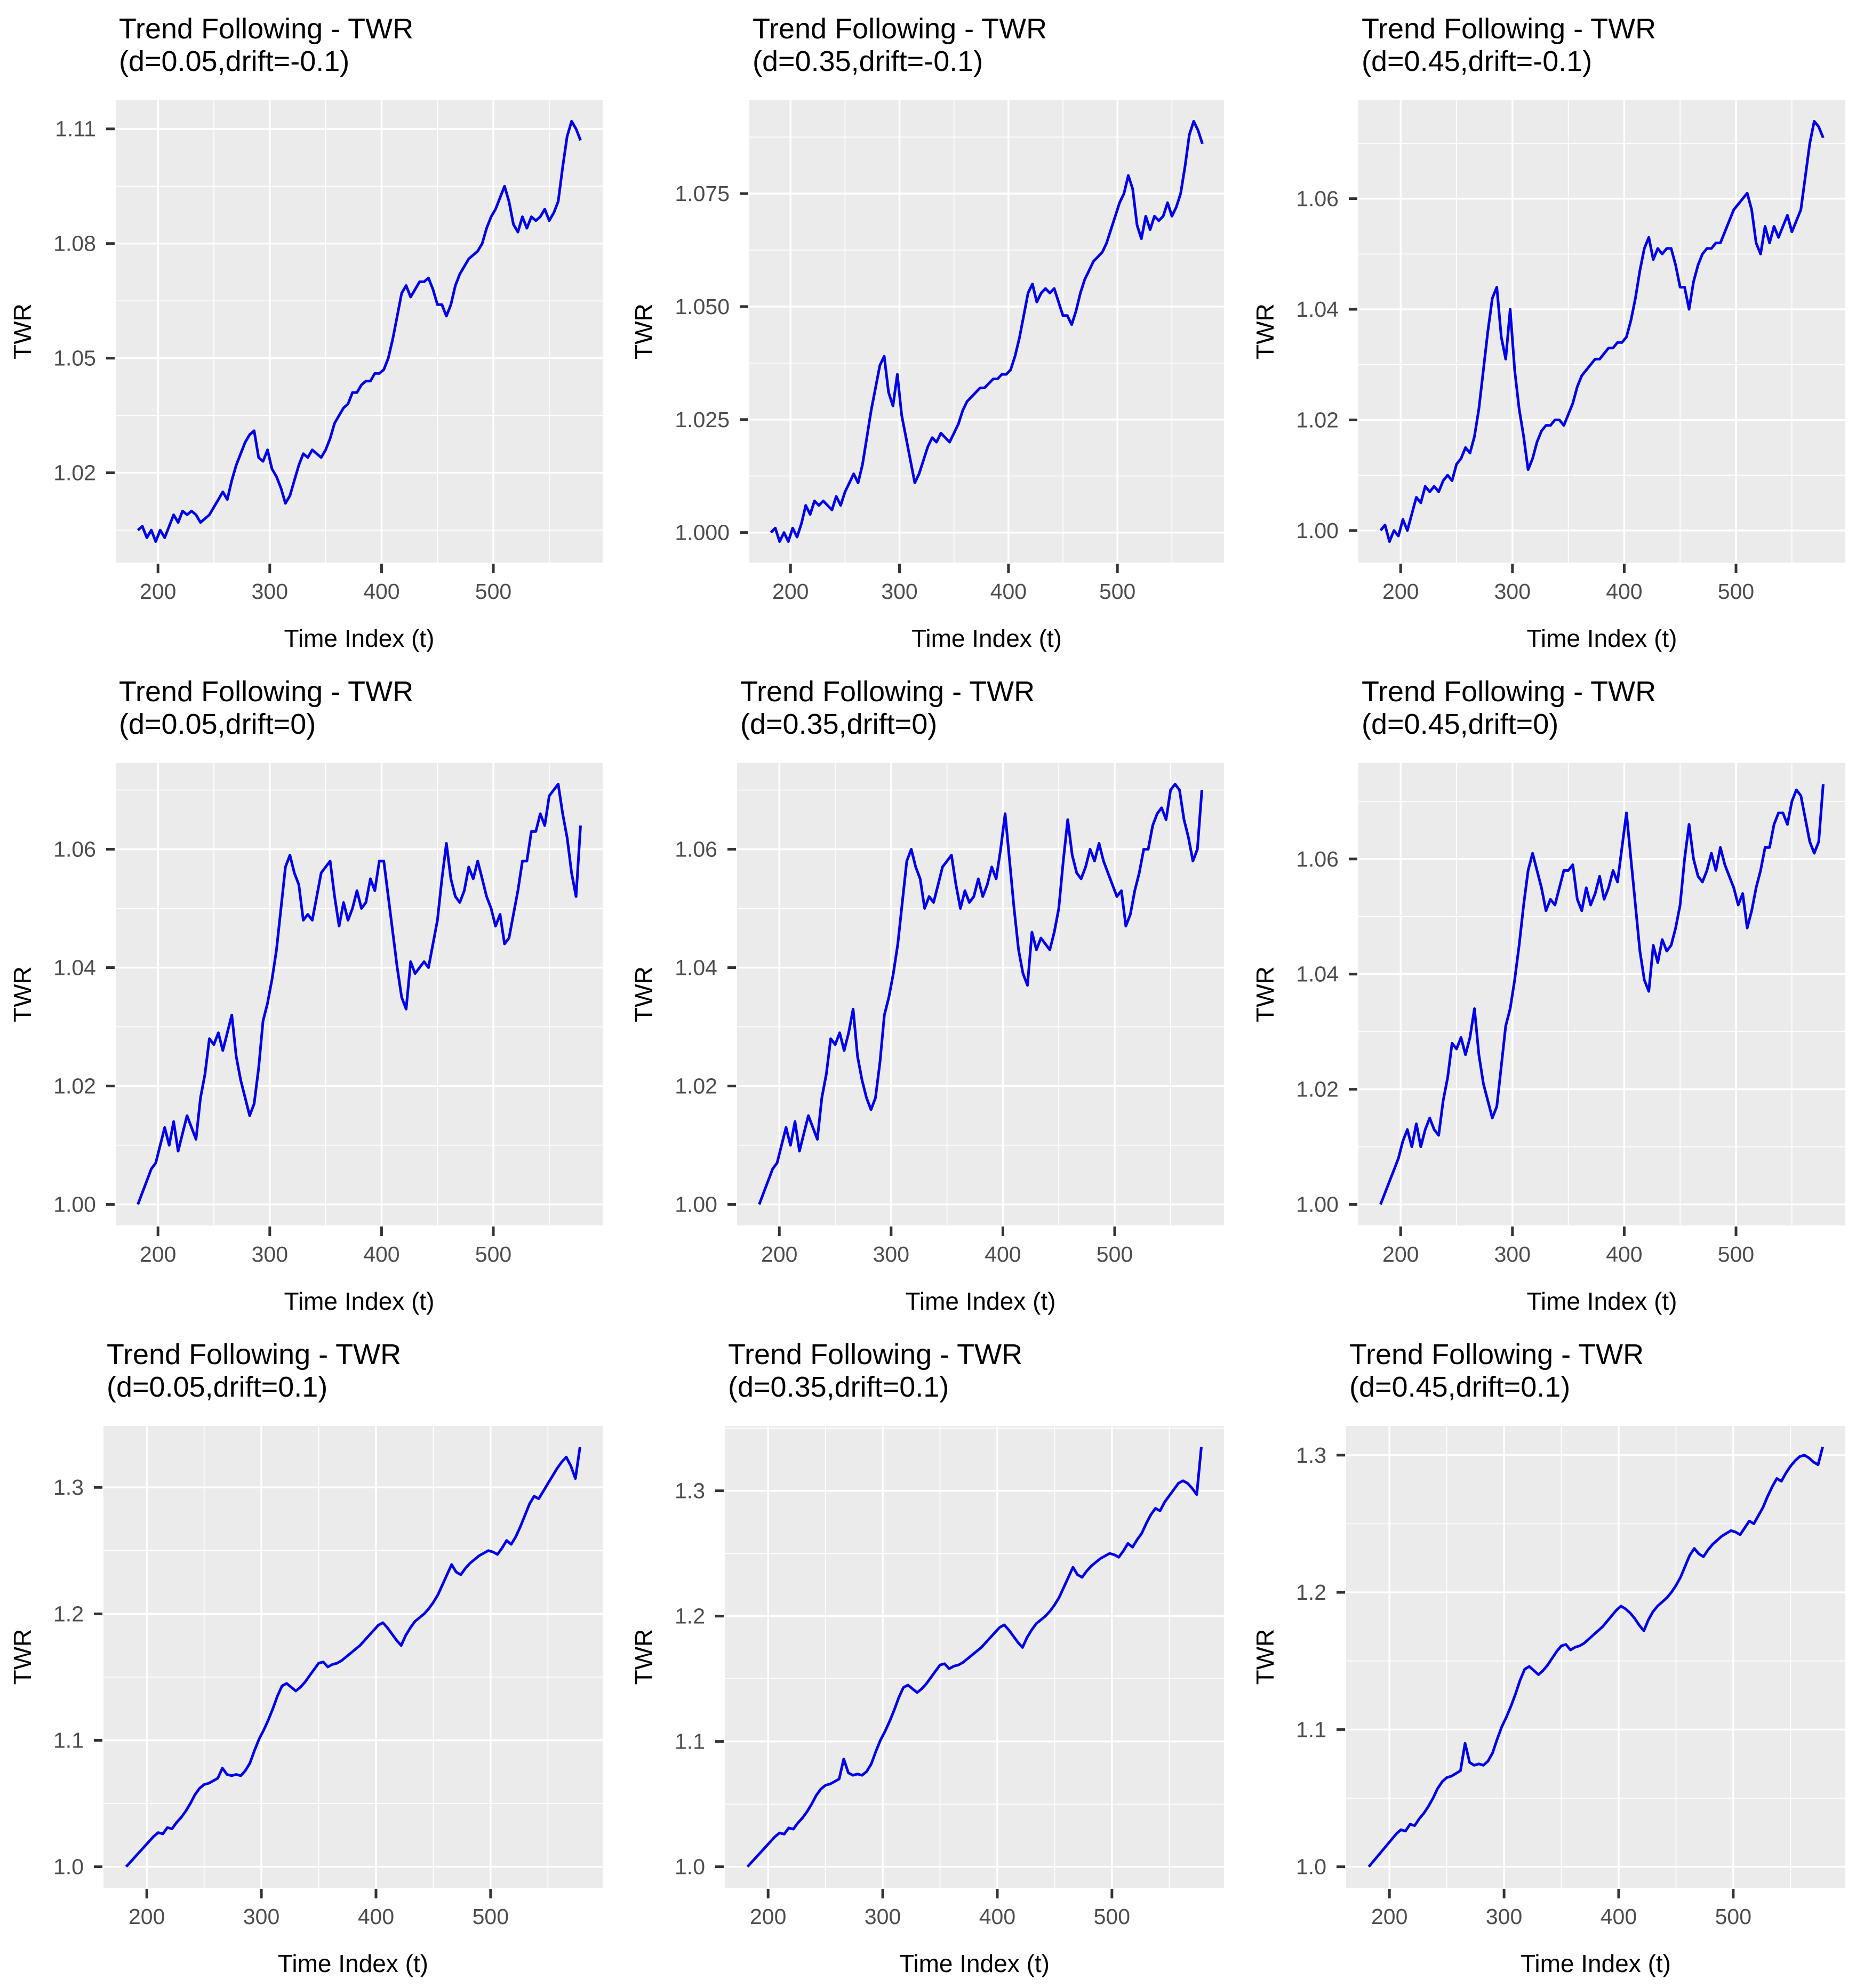 The height and width of the screenshot is (1988, 1864). What do you see at coordinates (1460, 724) in the screenshot?
I see `chart-subtitle: (d=0.45,drift=0)` at bounding box center [1460, 724].